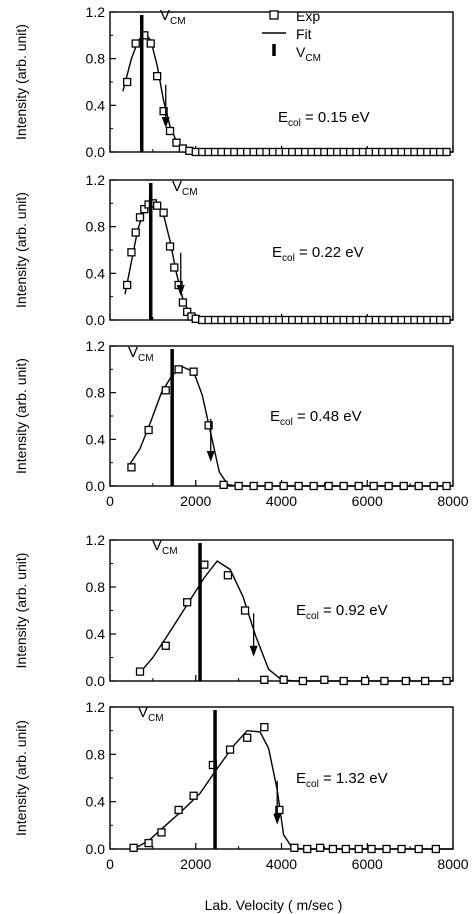 This screenshot has width=474, height=914. What do you see at coordinates (195, 864) in the screenshot?
I see `x-tick-label: 2000` at bounding box center [195, 864].